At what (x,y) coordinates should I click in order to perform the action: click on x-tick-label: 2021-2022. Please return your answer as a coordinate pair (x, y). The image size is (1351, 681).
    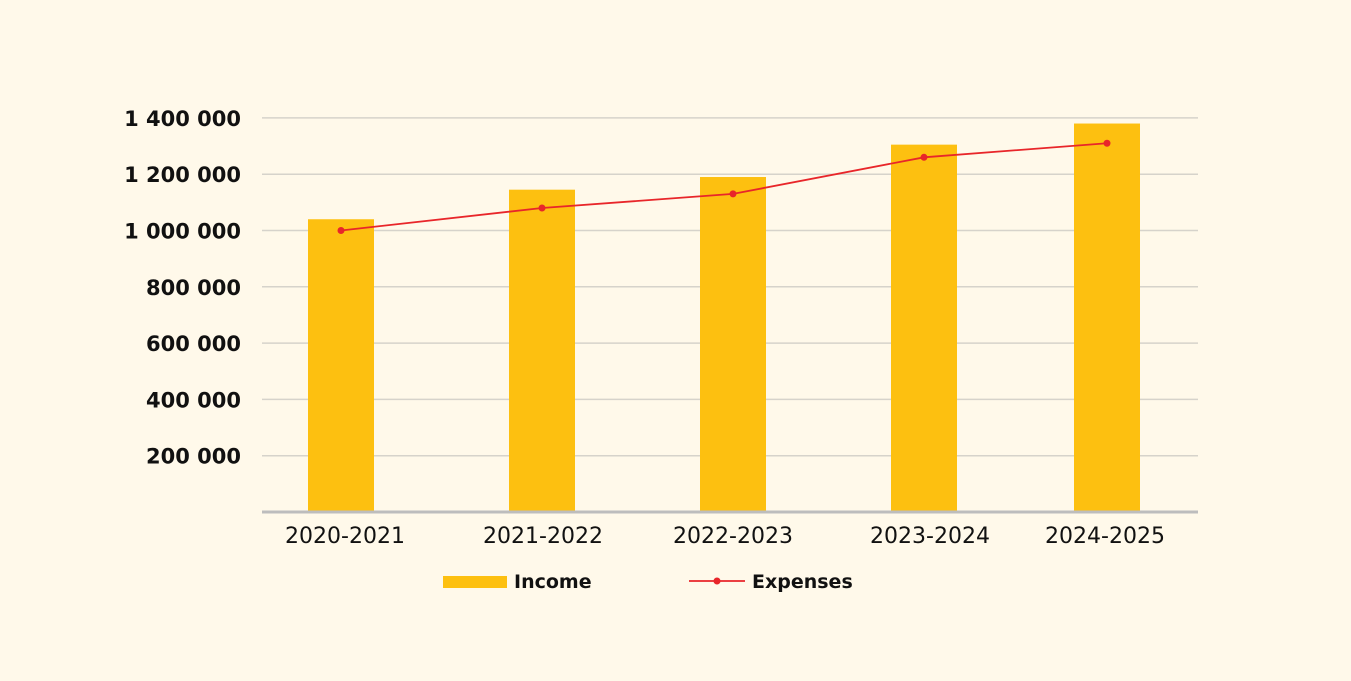
    Looking at the image, I should click on (543, 536).